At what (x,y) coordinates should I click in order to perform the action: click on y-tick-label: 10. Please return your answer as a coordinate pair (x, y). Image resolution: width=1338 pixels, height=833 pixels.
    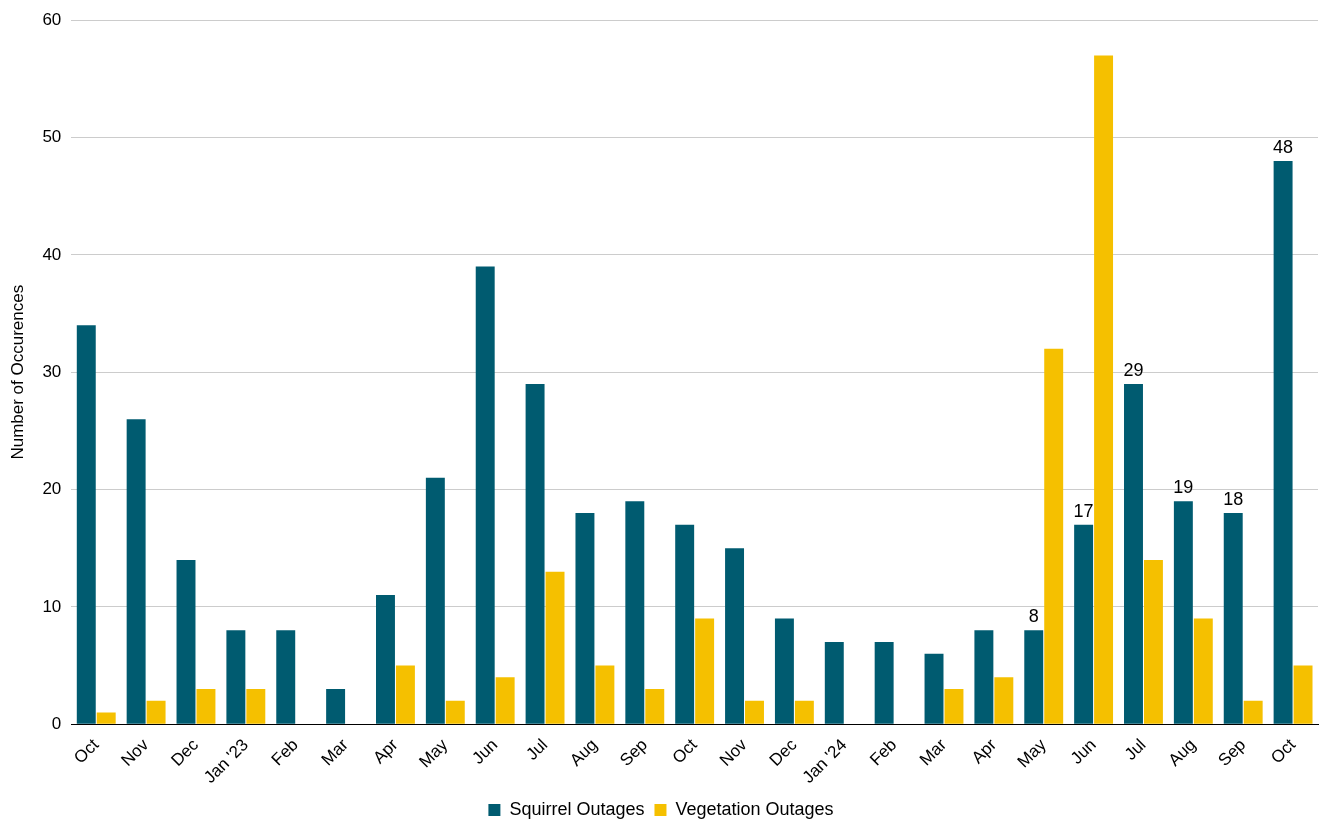
    Looking at the image, I should click on (52, 606).